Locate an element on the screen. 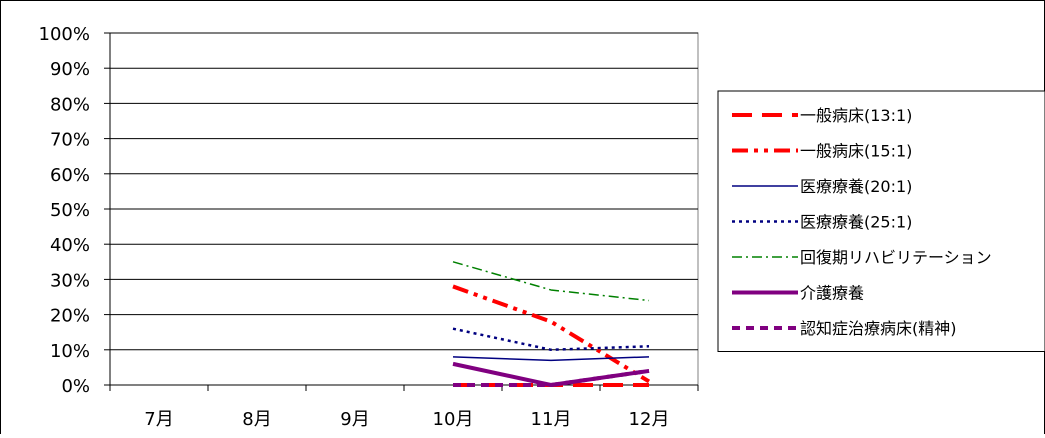  y-tick-label: 40% is located at coordinates (70, 245).